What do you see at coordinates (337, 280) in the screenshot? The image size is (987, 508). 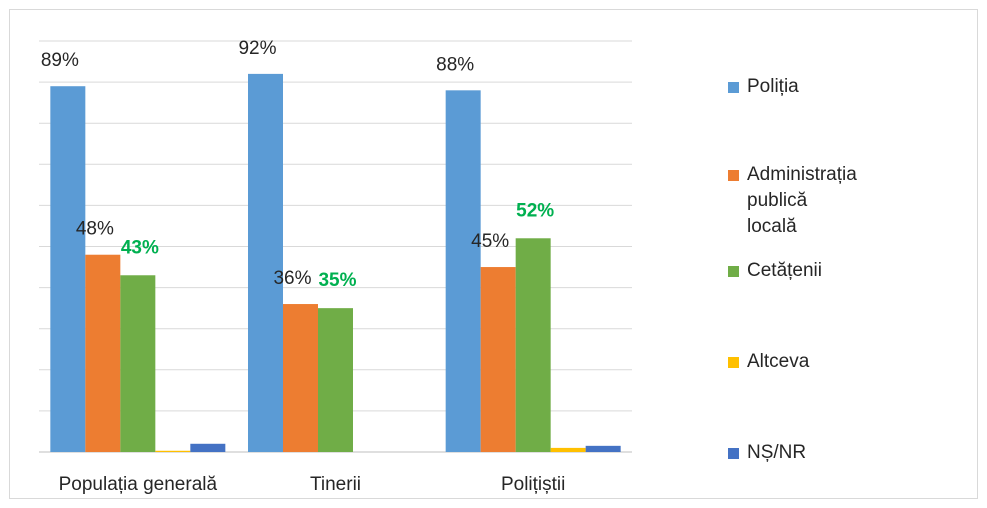 I see `data-label: 35%` at bounding box center [337, 280].